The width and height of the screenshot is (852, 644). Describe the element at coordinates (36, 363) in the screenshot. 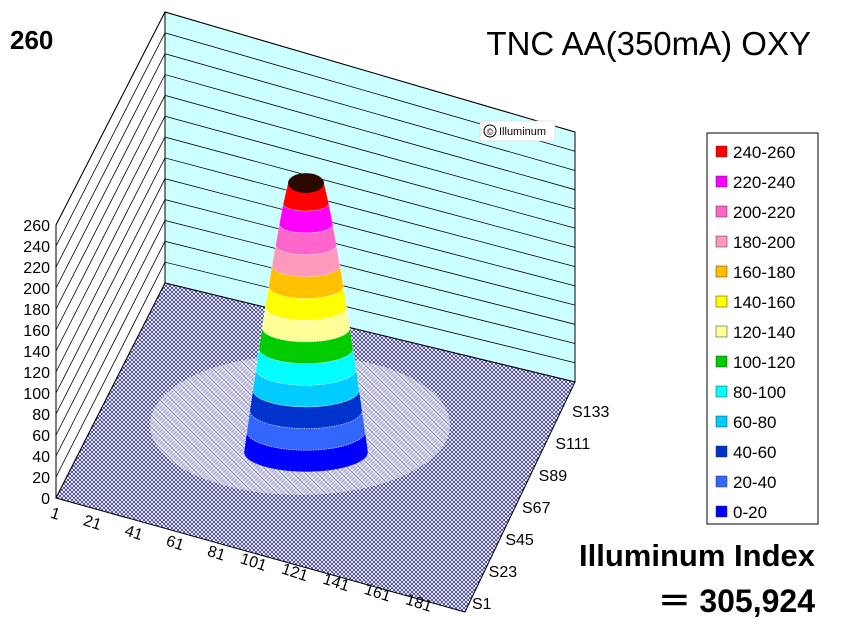

I see `z-axis-ticks: 0 20 40 60 80 100 120 140 160 180 200 220 240 260` at that location.